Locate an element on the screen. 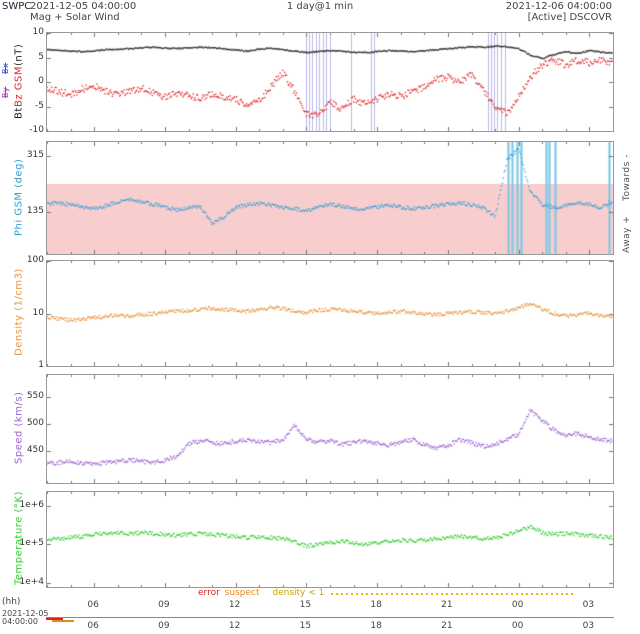 This screenshot has height=634, width=640. y-tick-label: 135 is located at coordinates (35, 211).